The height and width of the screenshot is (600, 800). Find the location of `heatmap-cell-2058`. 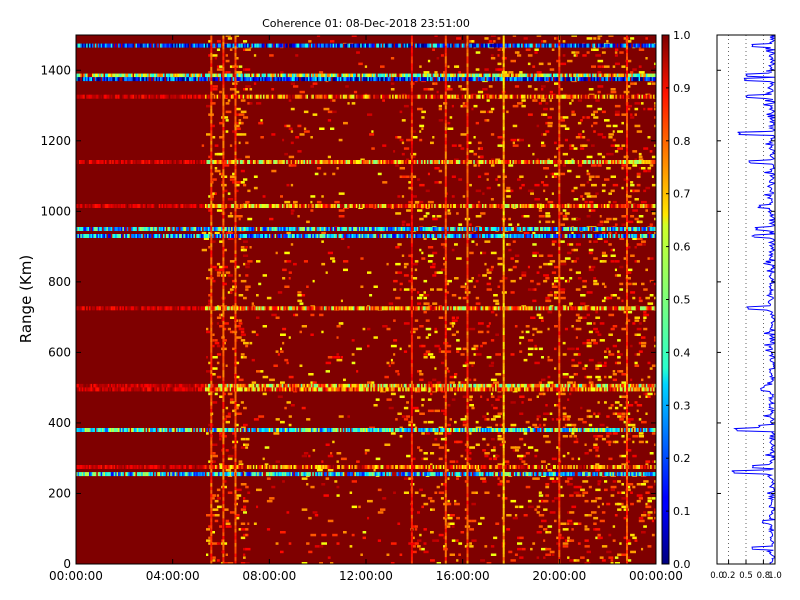

heatmap-cell-2058 is located at coordinates (586, 526).